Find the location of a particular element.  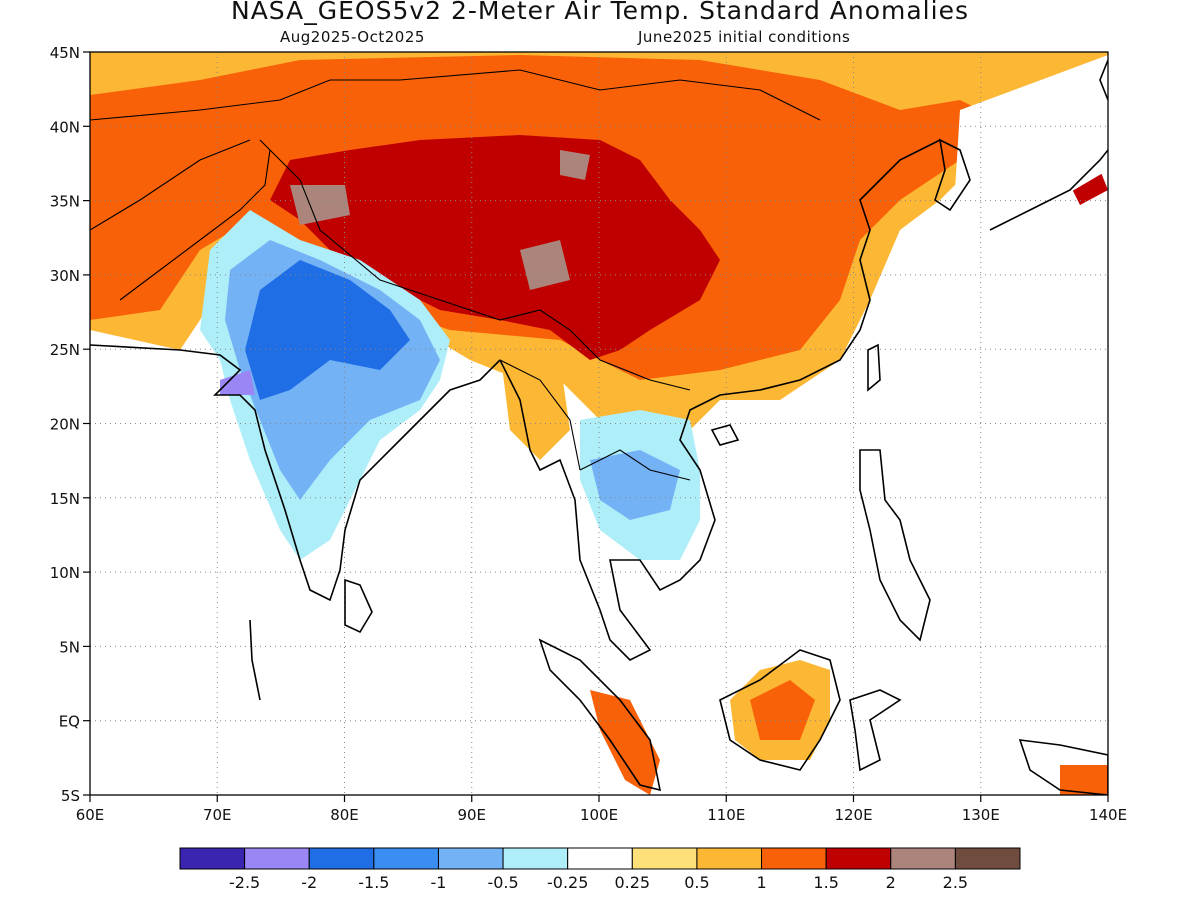

coast-hainan is located at coordinates (725, 435).